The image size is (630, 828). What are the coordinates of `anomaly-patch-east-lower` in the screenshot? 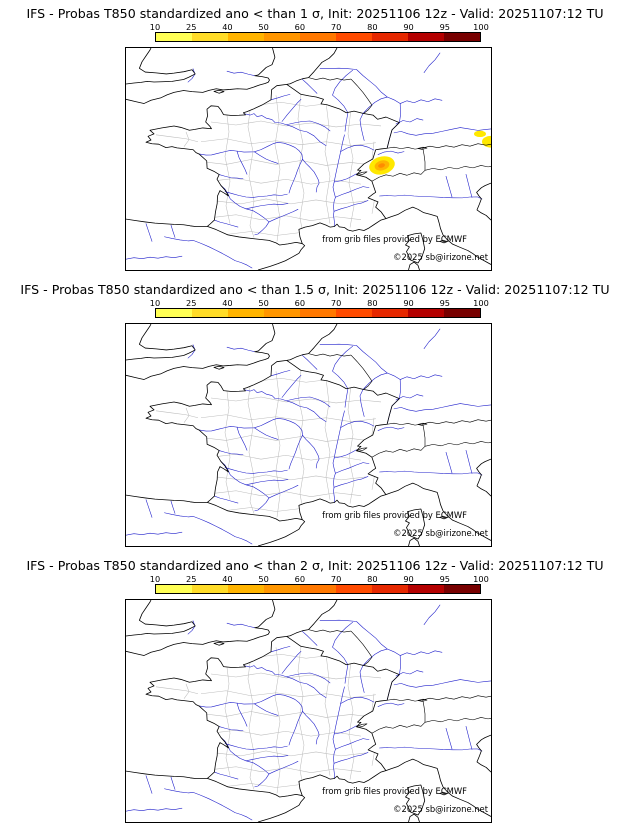 It's located at (486, 141).